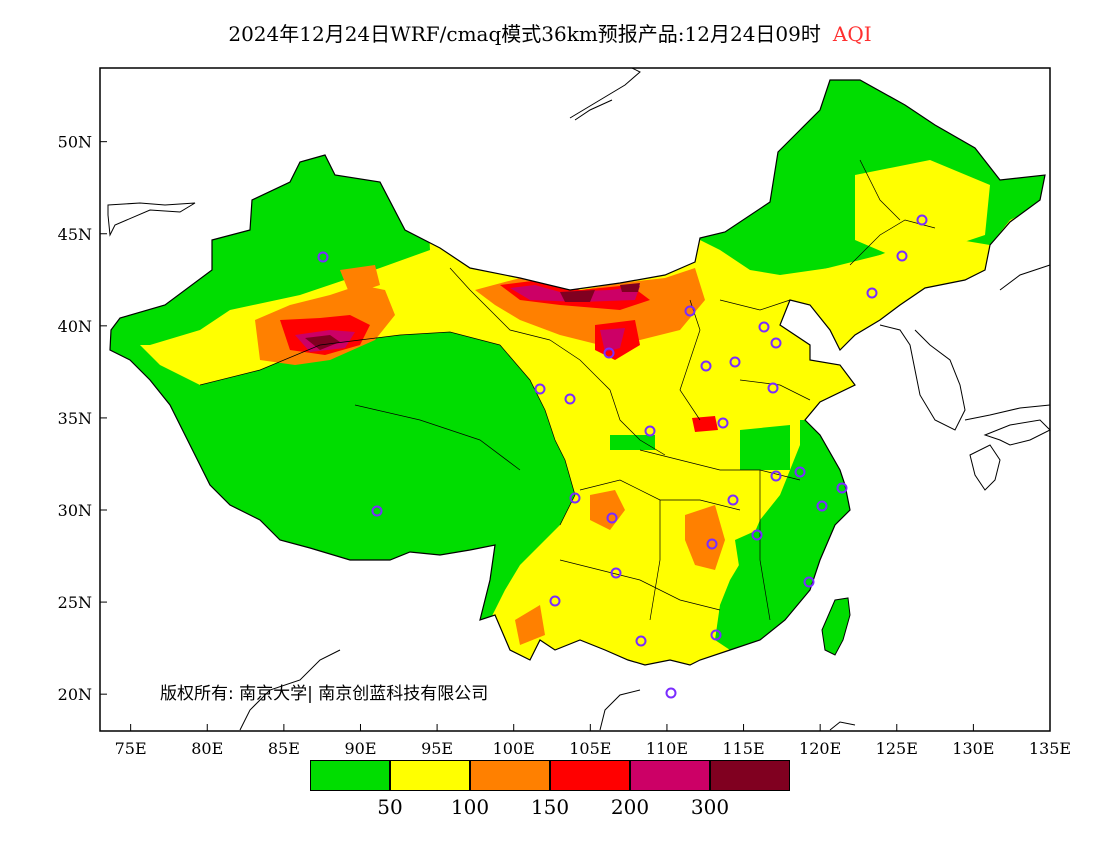 The width and height of the screenshot is (1100, 850). What do you see at coordinates (922, 207) in the screenshot?
I see `yellow-jilin` at bounding box center [922, 207].